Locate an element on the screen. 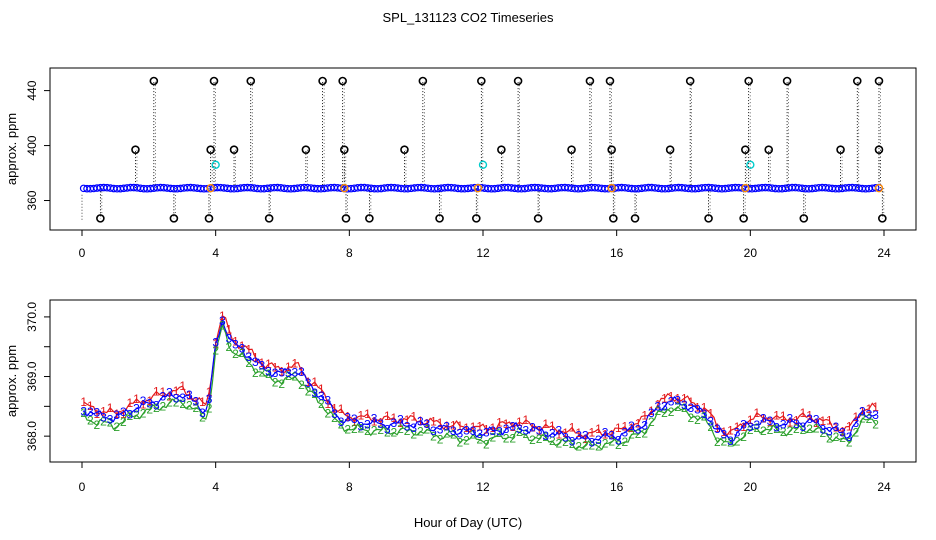 This screenshot has height=540, width=936. bottom-y-axis-label: approx. ppm is located at coordinates (11, 381).